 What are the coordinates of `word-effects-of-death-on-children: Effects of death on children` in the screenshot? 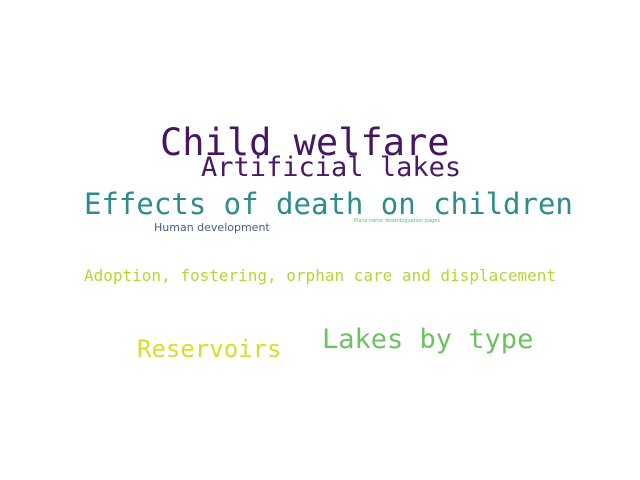 It's located at (328, 204).